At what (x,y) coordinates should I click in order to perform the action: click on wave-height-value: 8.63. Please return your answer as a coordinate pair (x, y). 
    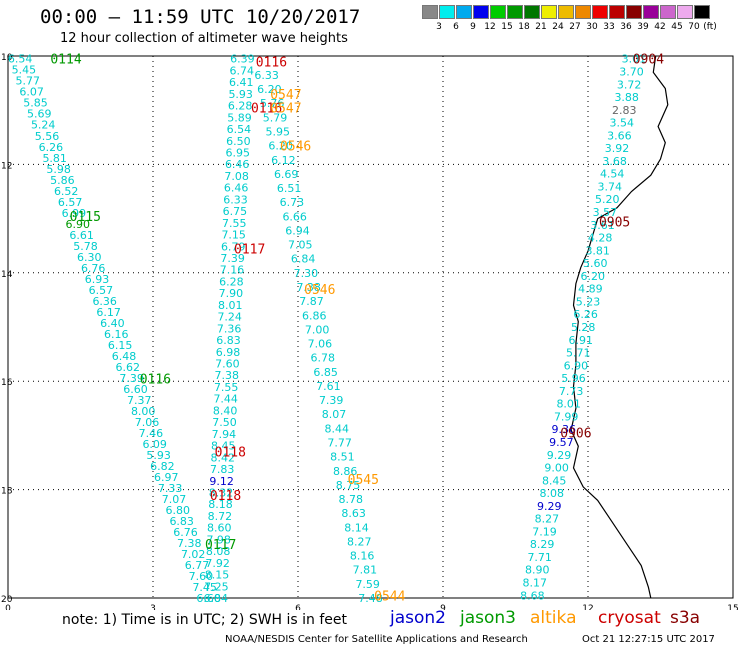
    Looking at the image, I should click on (353, 513).